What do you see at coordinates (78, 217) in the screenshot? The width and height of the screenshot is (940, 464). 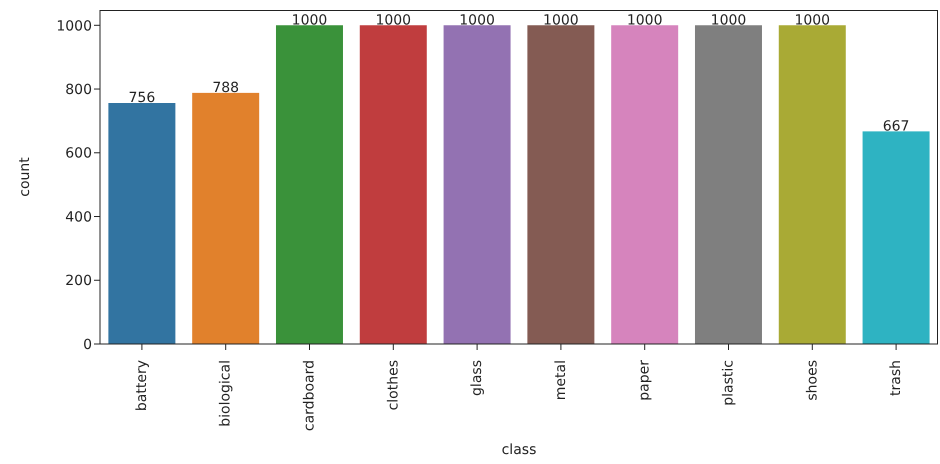 I see `y-tick-label: 400` at bounding box center [78, 217].